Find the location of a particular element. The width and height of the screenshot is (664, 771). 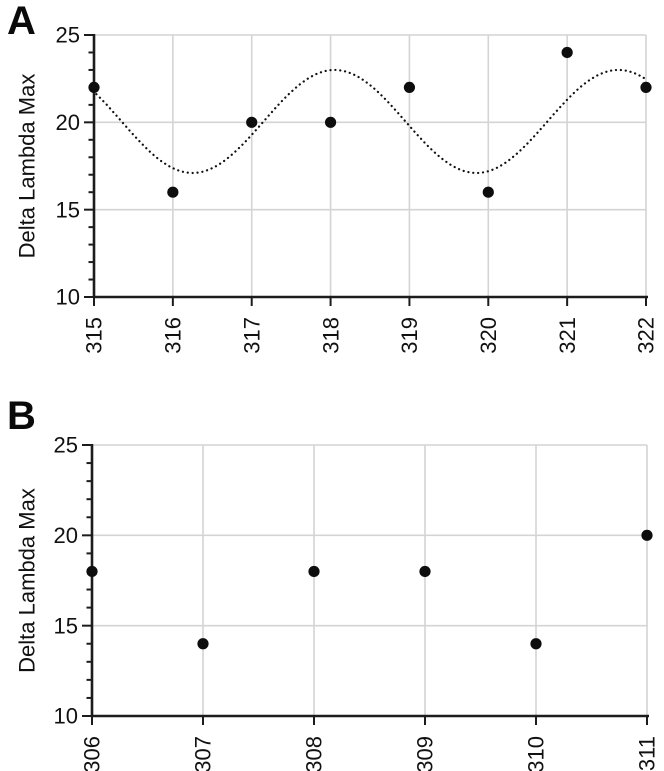

x-tick-label: 316 is located at coordinates (173, 335).